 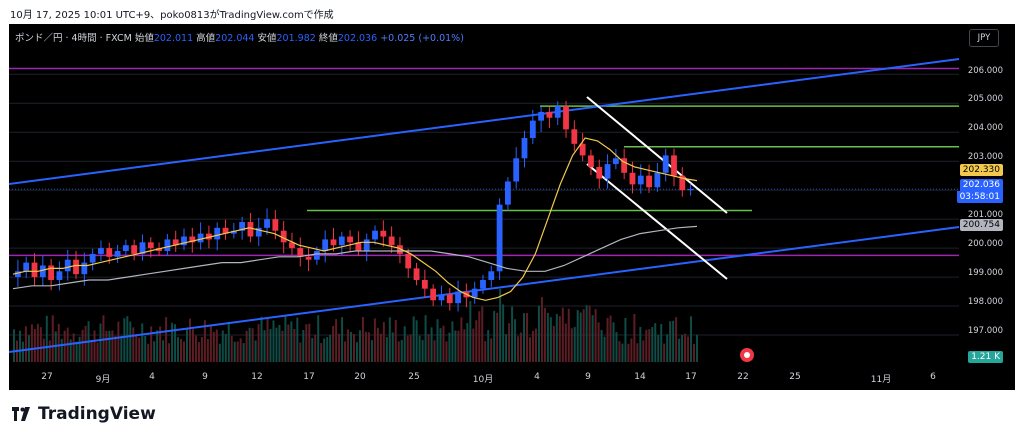 What do you see at coordinates (691, 377) in the screenshot?
I see `x-tick: 17` at bounding box center [691, 377].